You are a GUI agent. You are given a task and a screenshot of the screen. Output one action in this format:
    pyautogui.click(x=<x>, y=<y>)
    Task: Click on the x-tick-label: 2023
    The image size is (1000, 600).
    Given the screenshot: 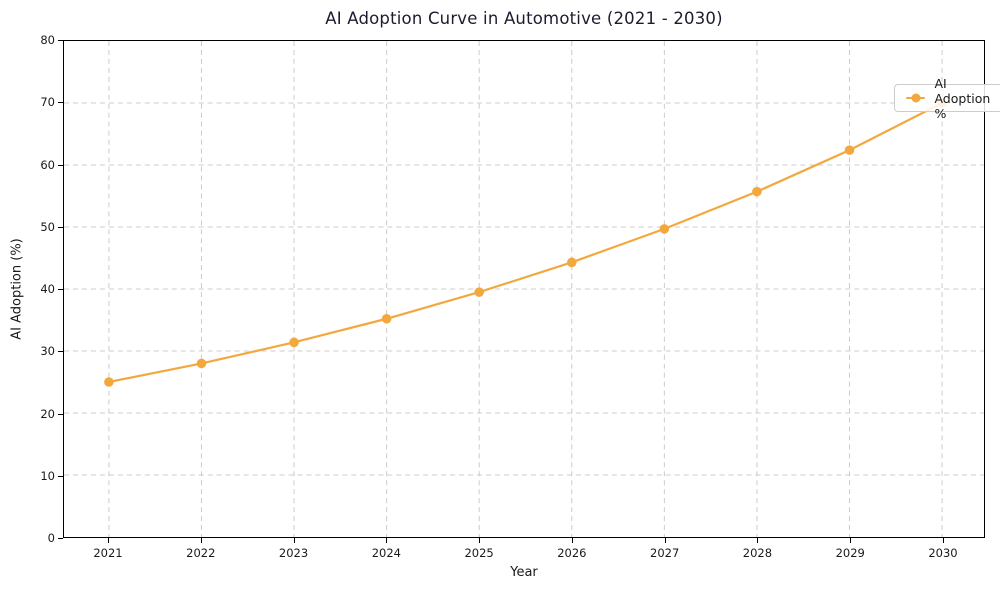 What is the action you would take?
    pyautogui.click(x=293, y=553)
    